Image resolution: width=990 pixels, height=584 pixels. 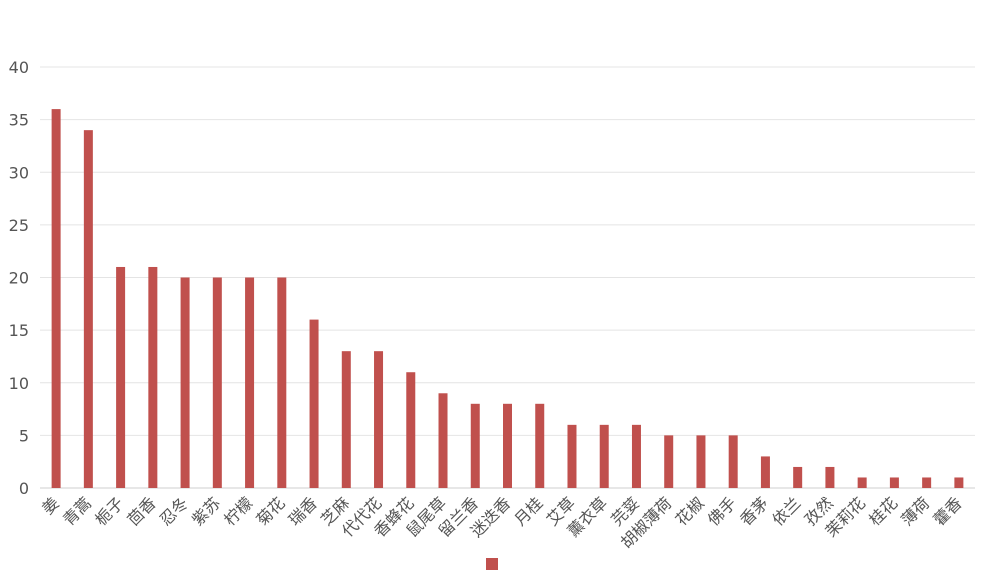 What do you see at coordinates (19, 67) in the screenshot?
I see `y-tick-label: 40` at bounding box center [19, 67].